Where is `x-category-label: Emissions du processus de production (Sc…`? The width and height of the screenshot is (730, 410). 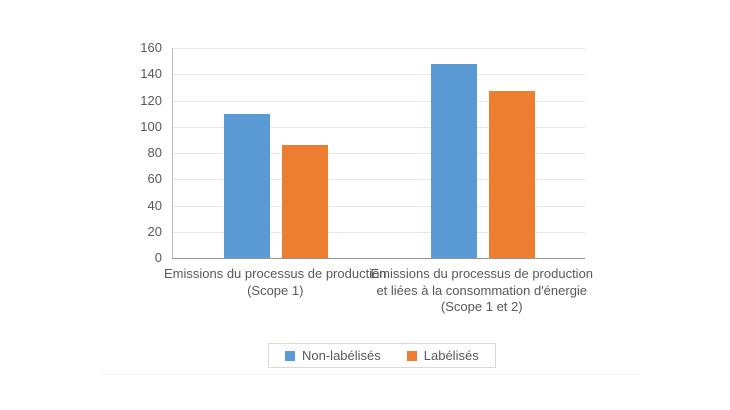 x-category-label: Emissions du processus de production (Sc… is located at coordinates (275, 282).